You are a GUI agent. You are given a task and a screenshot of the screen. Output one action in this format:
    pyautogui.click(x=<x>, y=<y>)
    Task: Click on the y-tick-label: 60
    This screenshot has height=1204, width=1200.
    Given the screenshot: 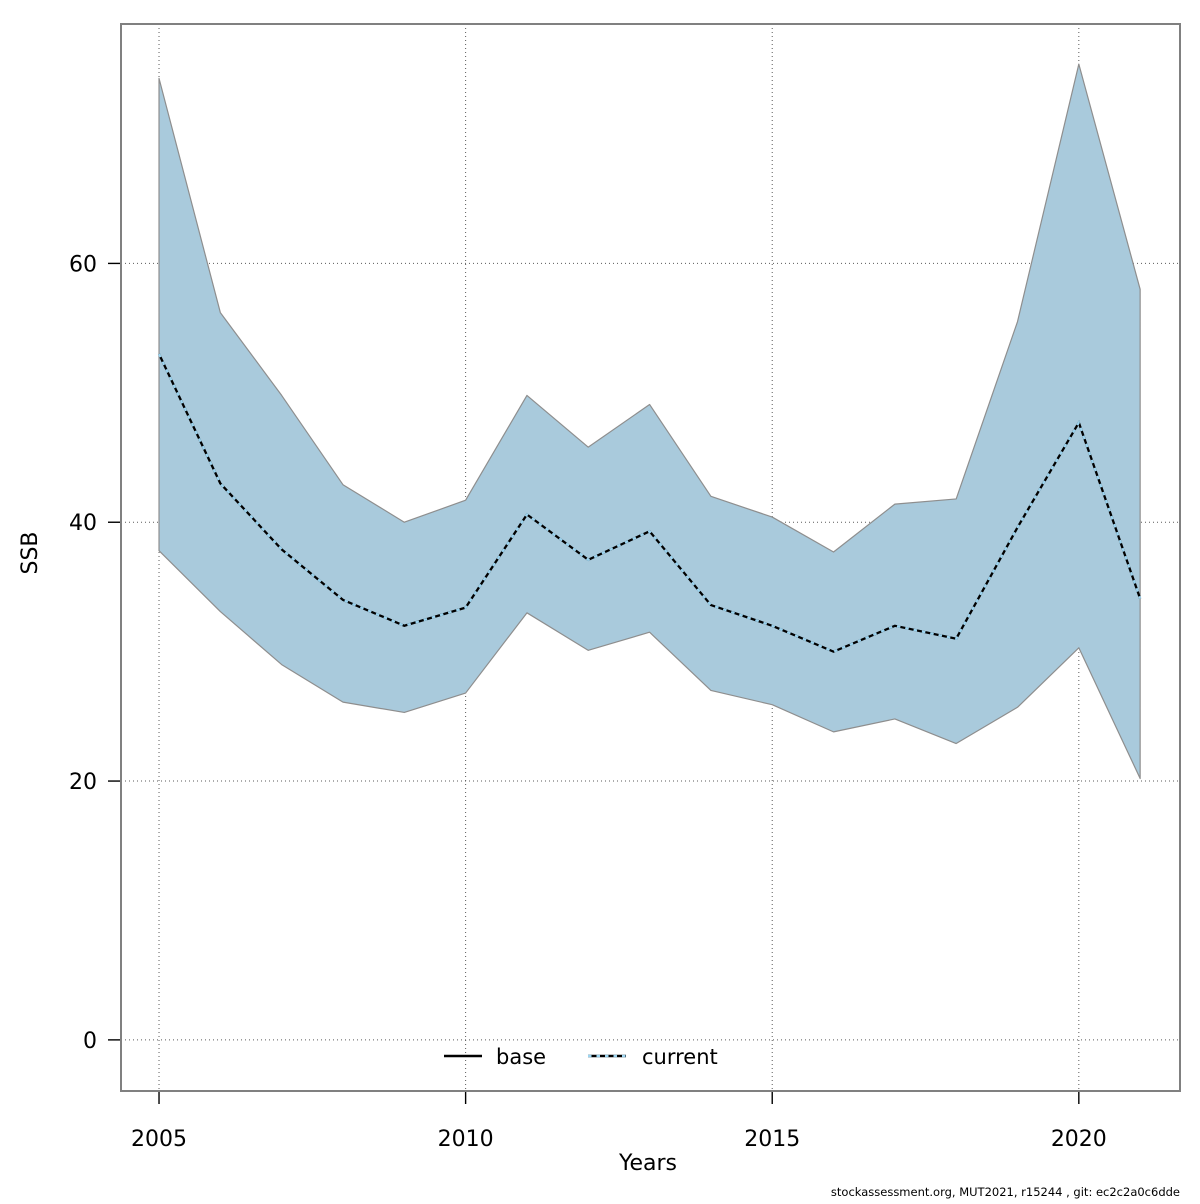 What is the action you would take?
    pyautogui.click(x=83, y=264)
    